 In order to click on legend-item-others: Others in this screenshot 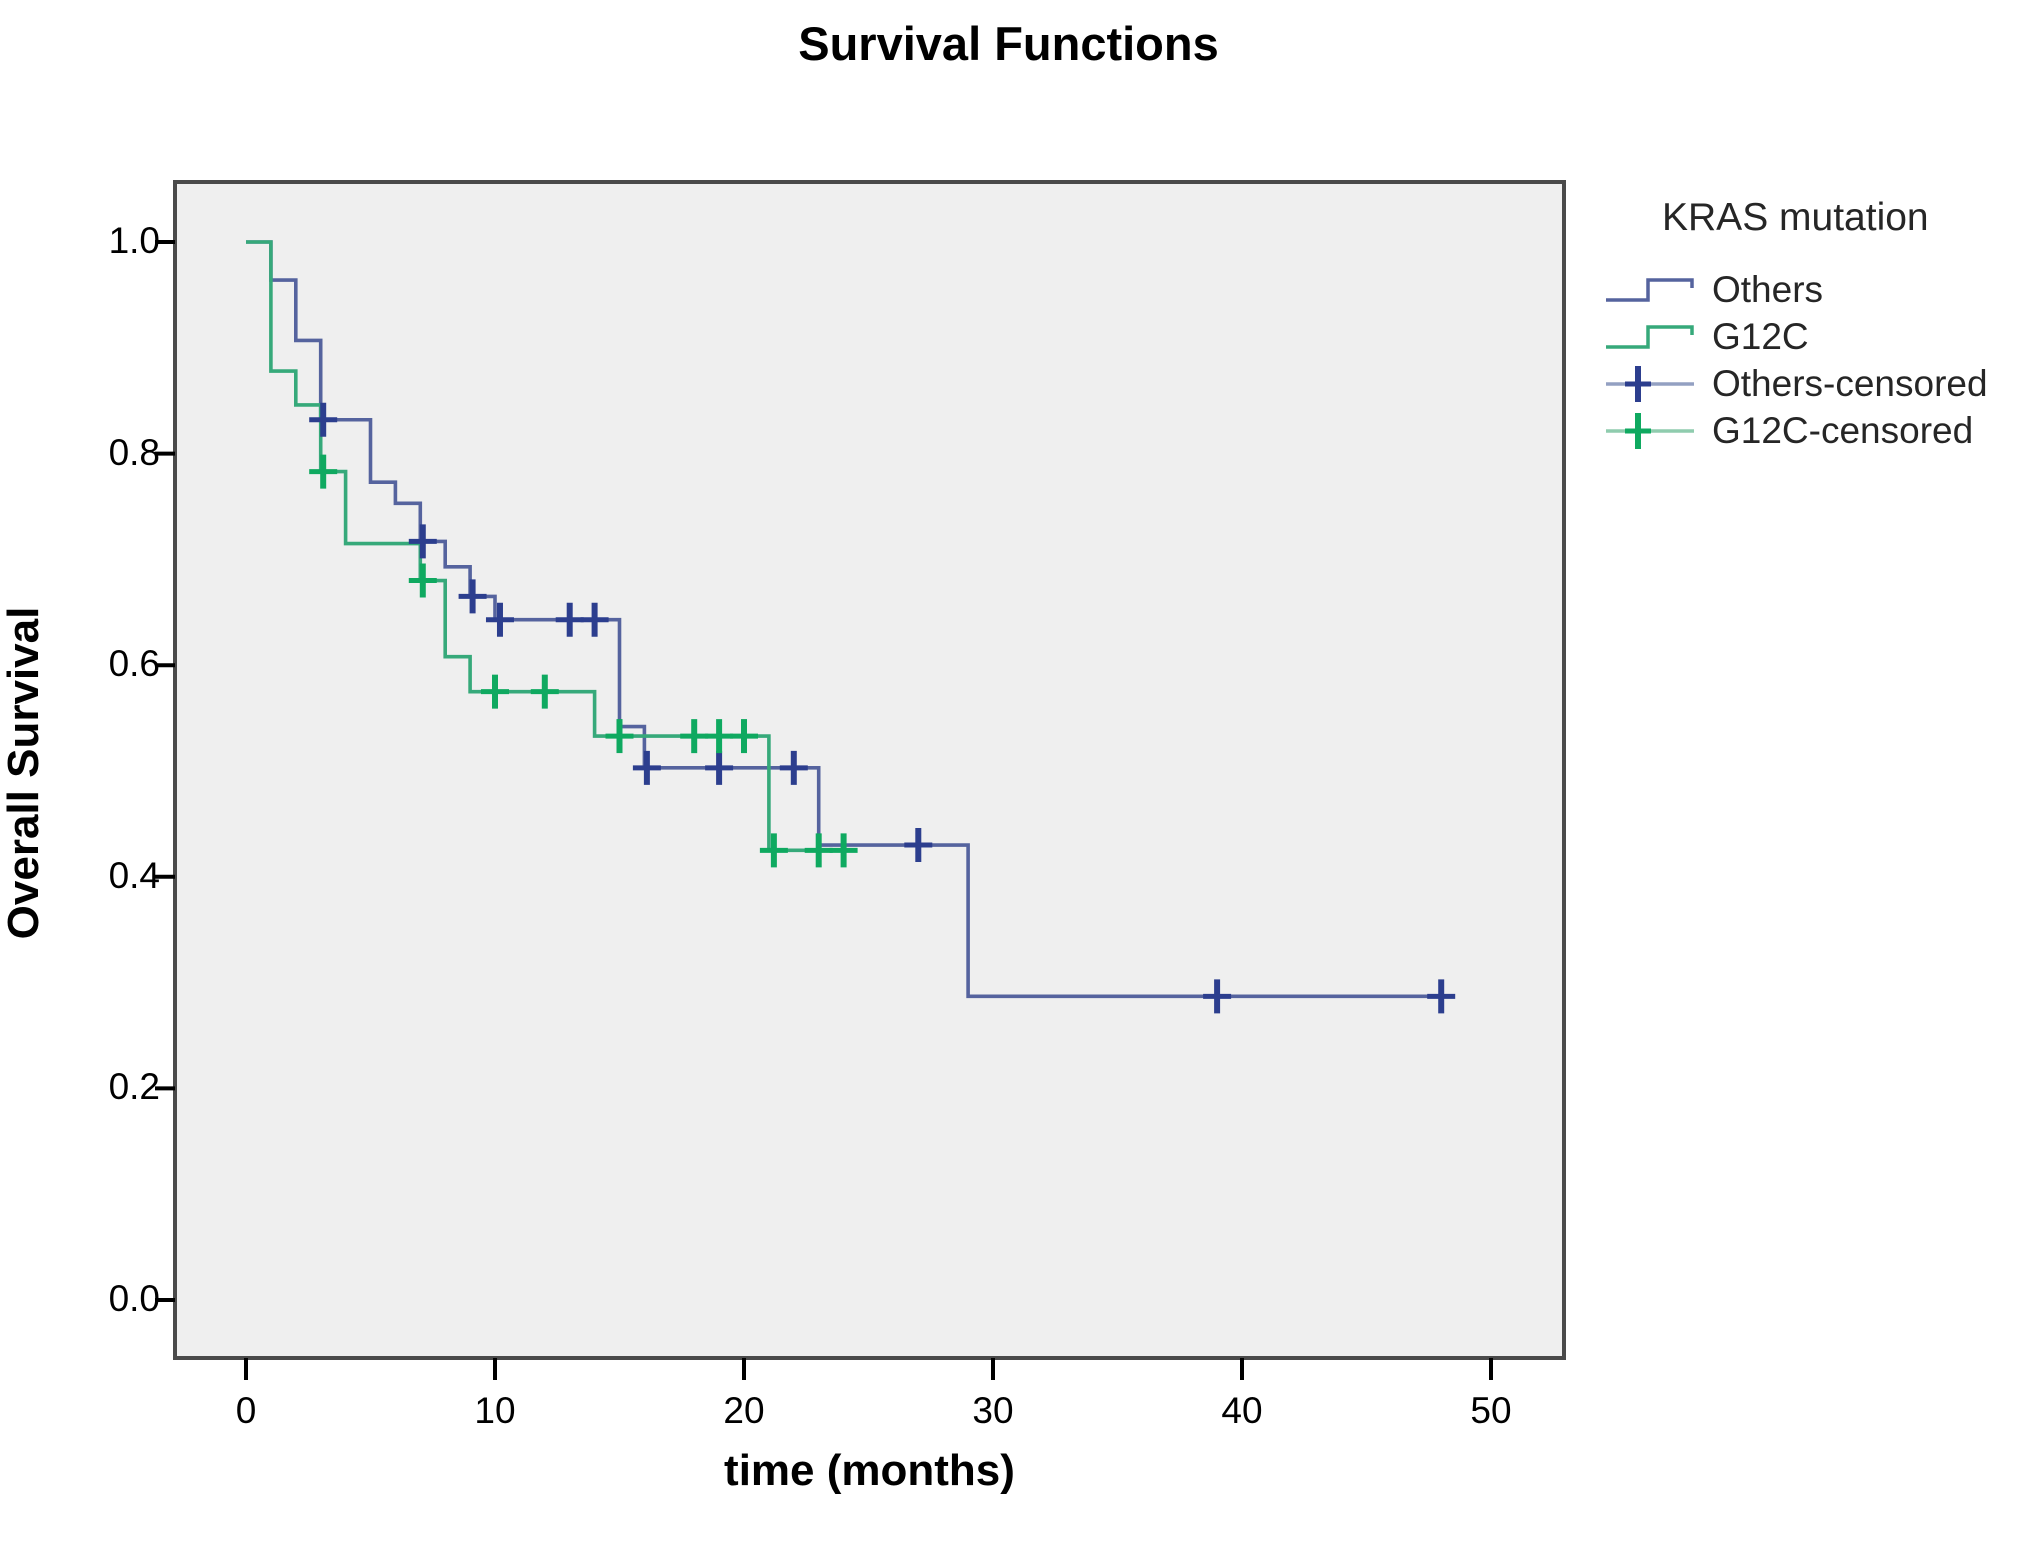, I will do `click(1811, 289)`.